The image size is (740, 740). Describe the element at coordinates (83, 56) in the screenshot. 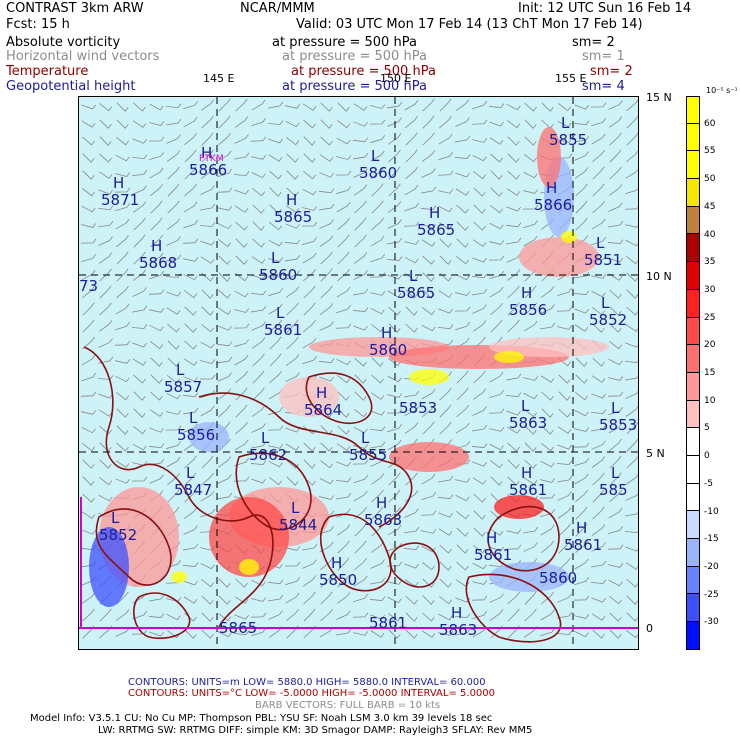

I see `field-name-wind: Horizontal wind vectors` at that location.